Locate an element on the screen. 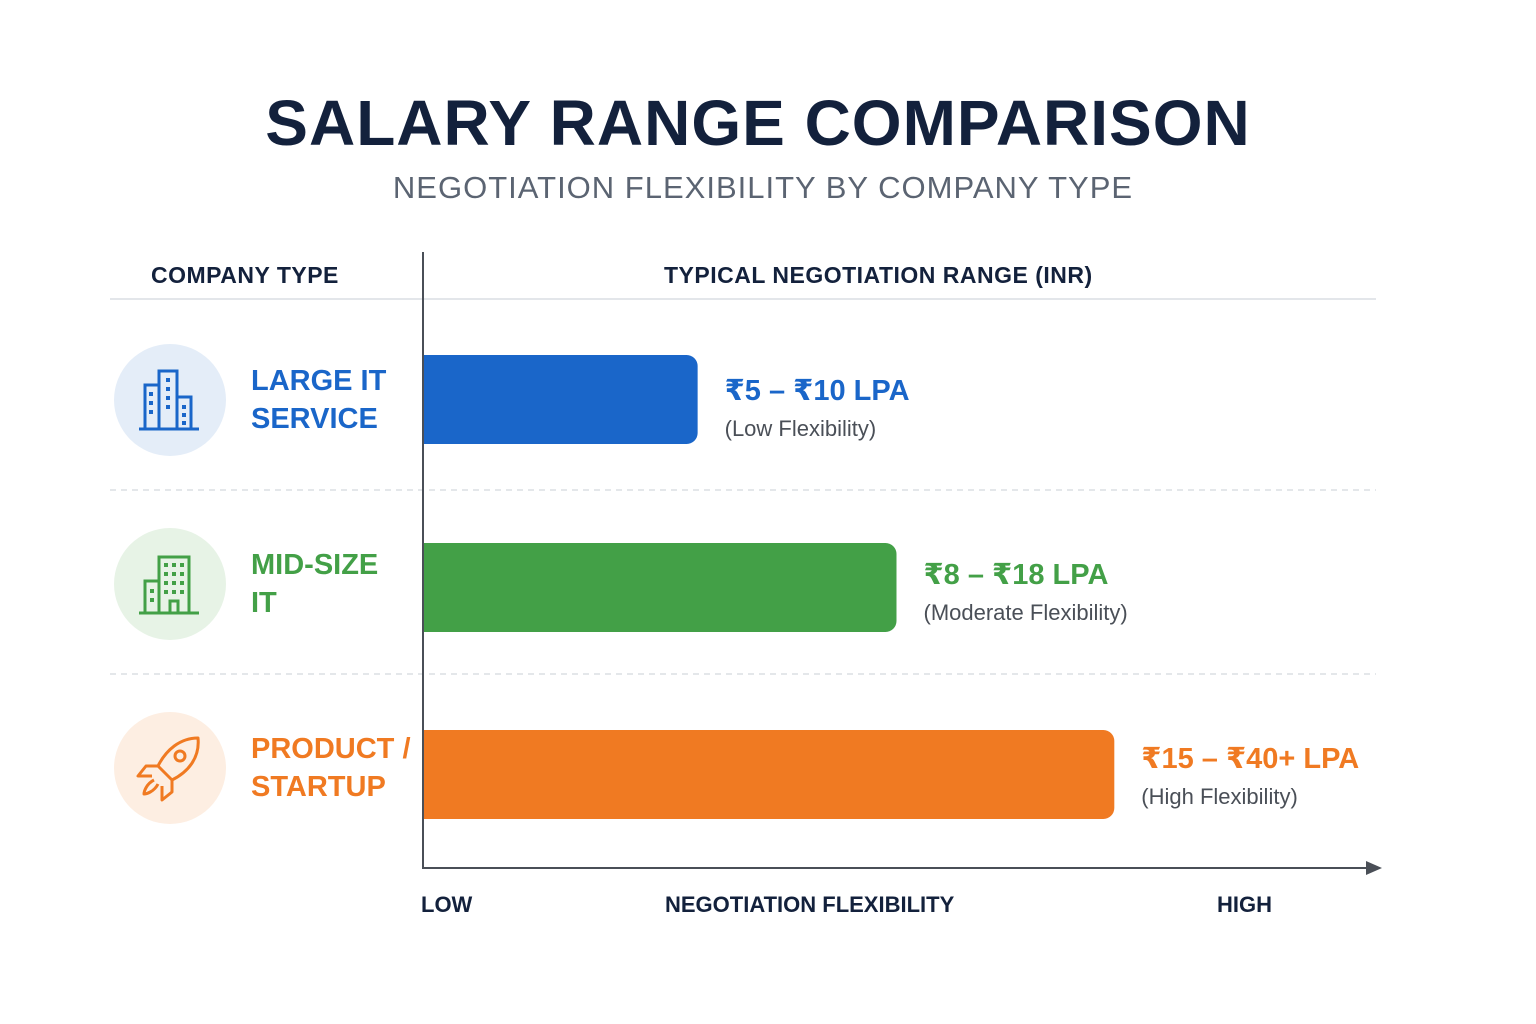 The width and height of the screenshot is (1536, 1024). bar-range-label: ₹8 – ₹18 LPA is located at coordinates (1016, 575).